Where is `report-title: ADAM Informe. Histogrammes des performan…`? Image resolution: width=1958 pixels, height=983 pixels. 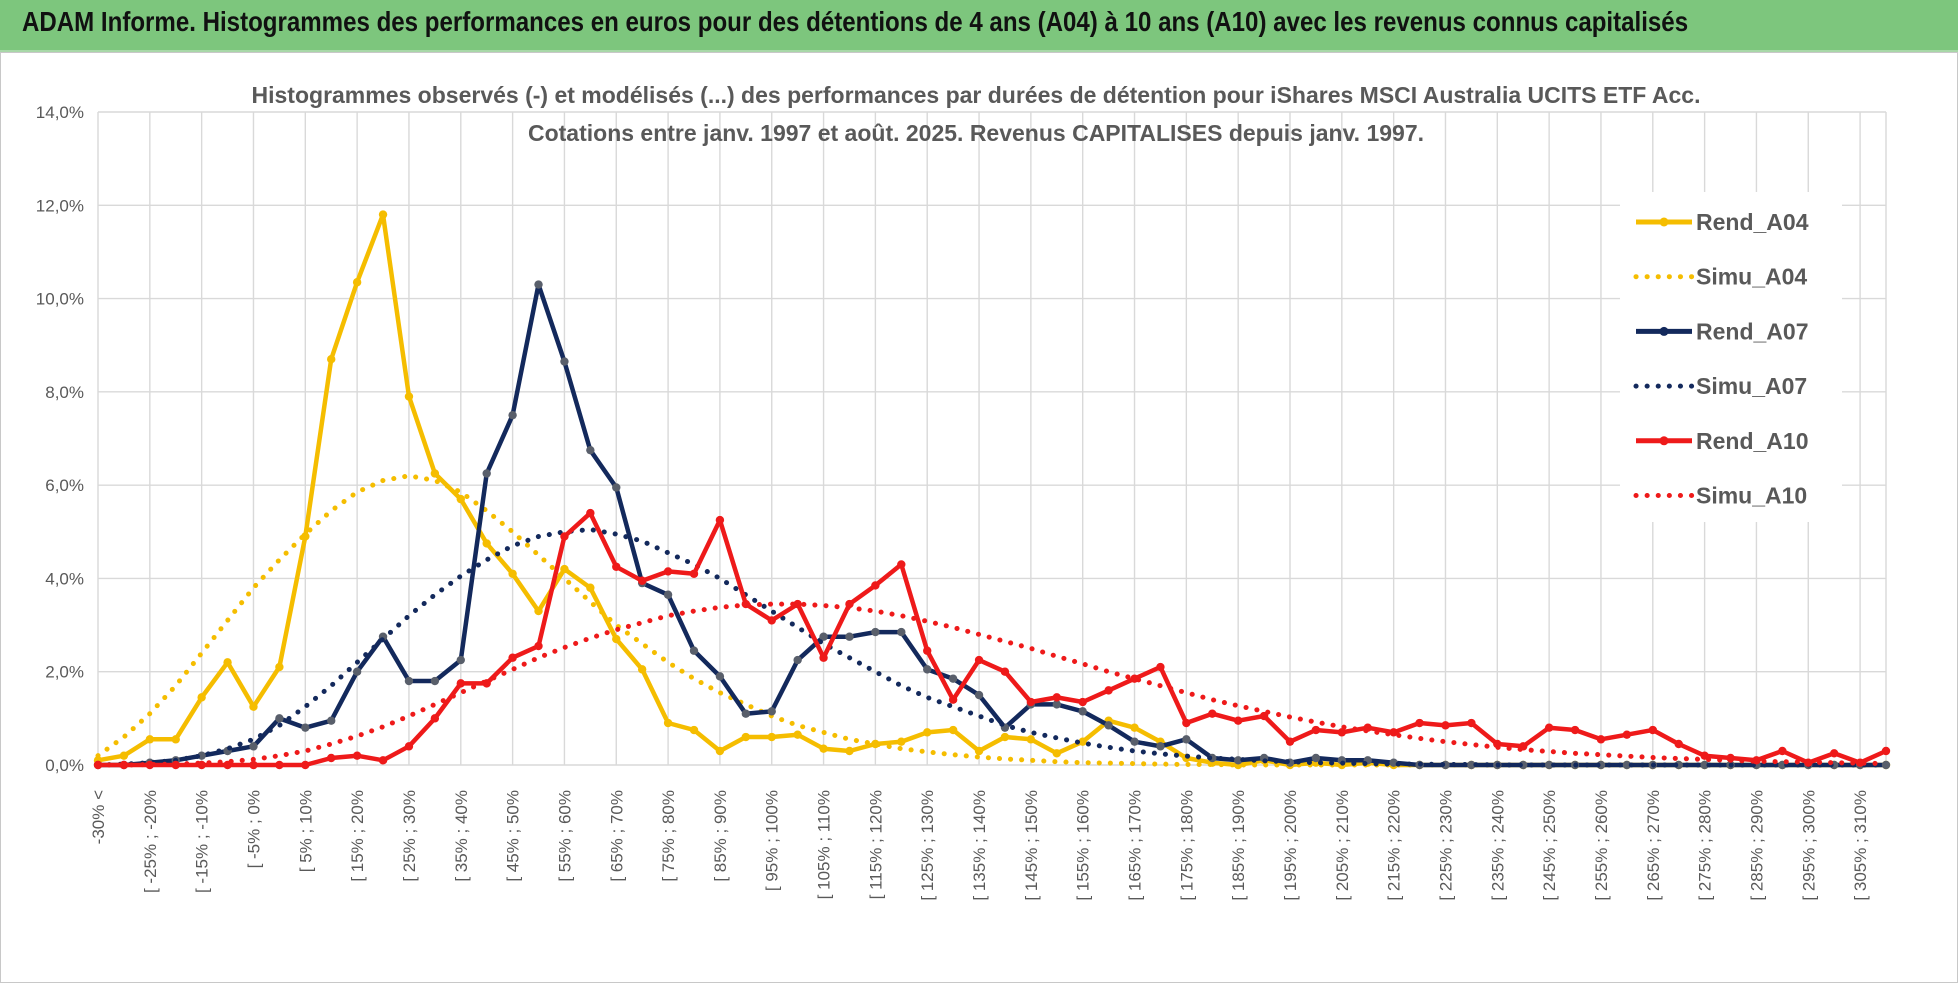
report-title: ADAM Informe. Histogrammes des performan… is located at coordinates (855, 21).